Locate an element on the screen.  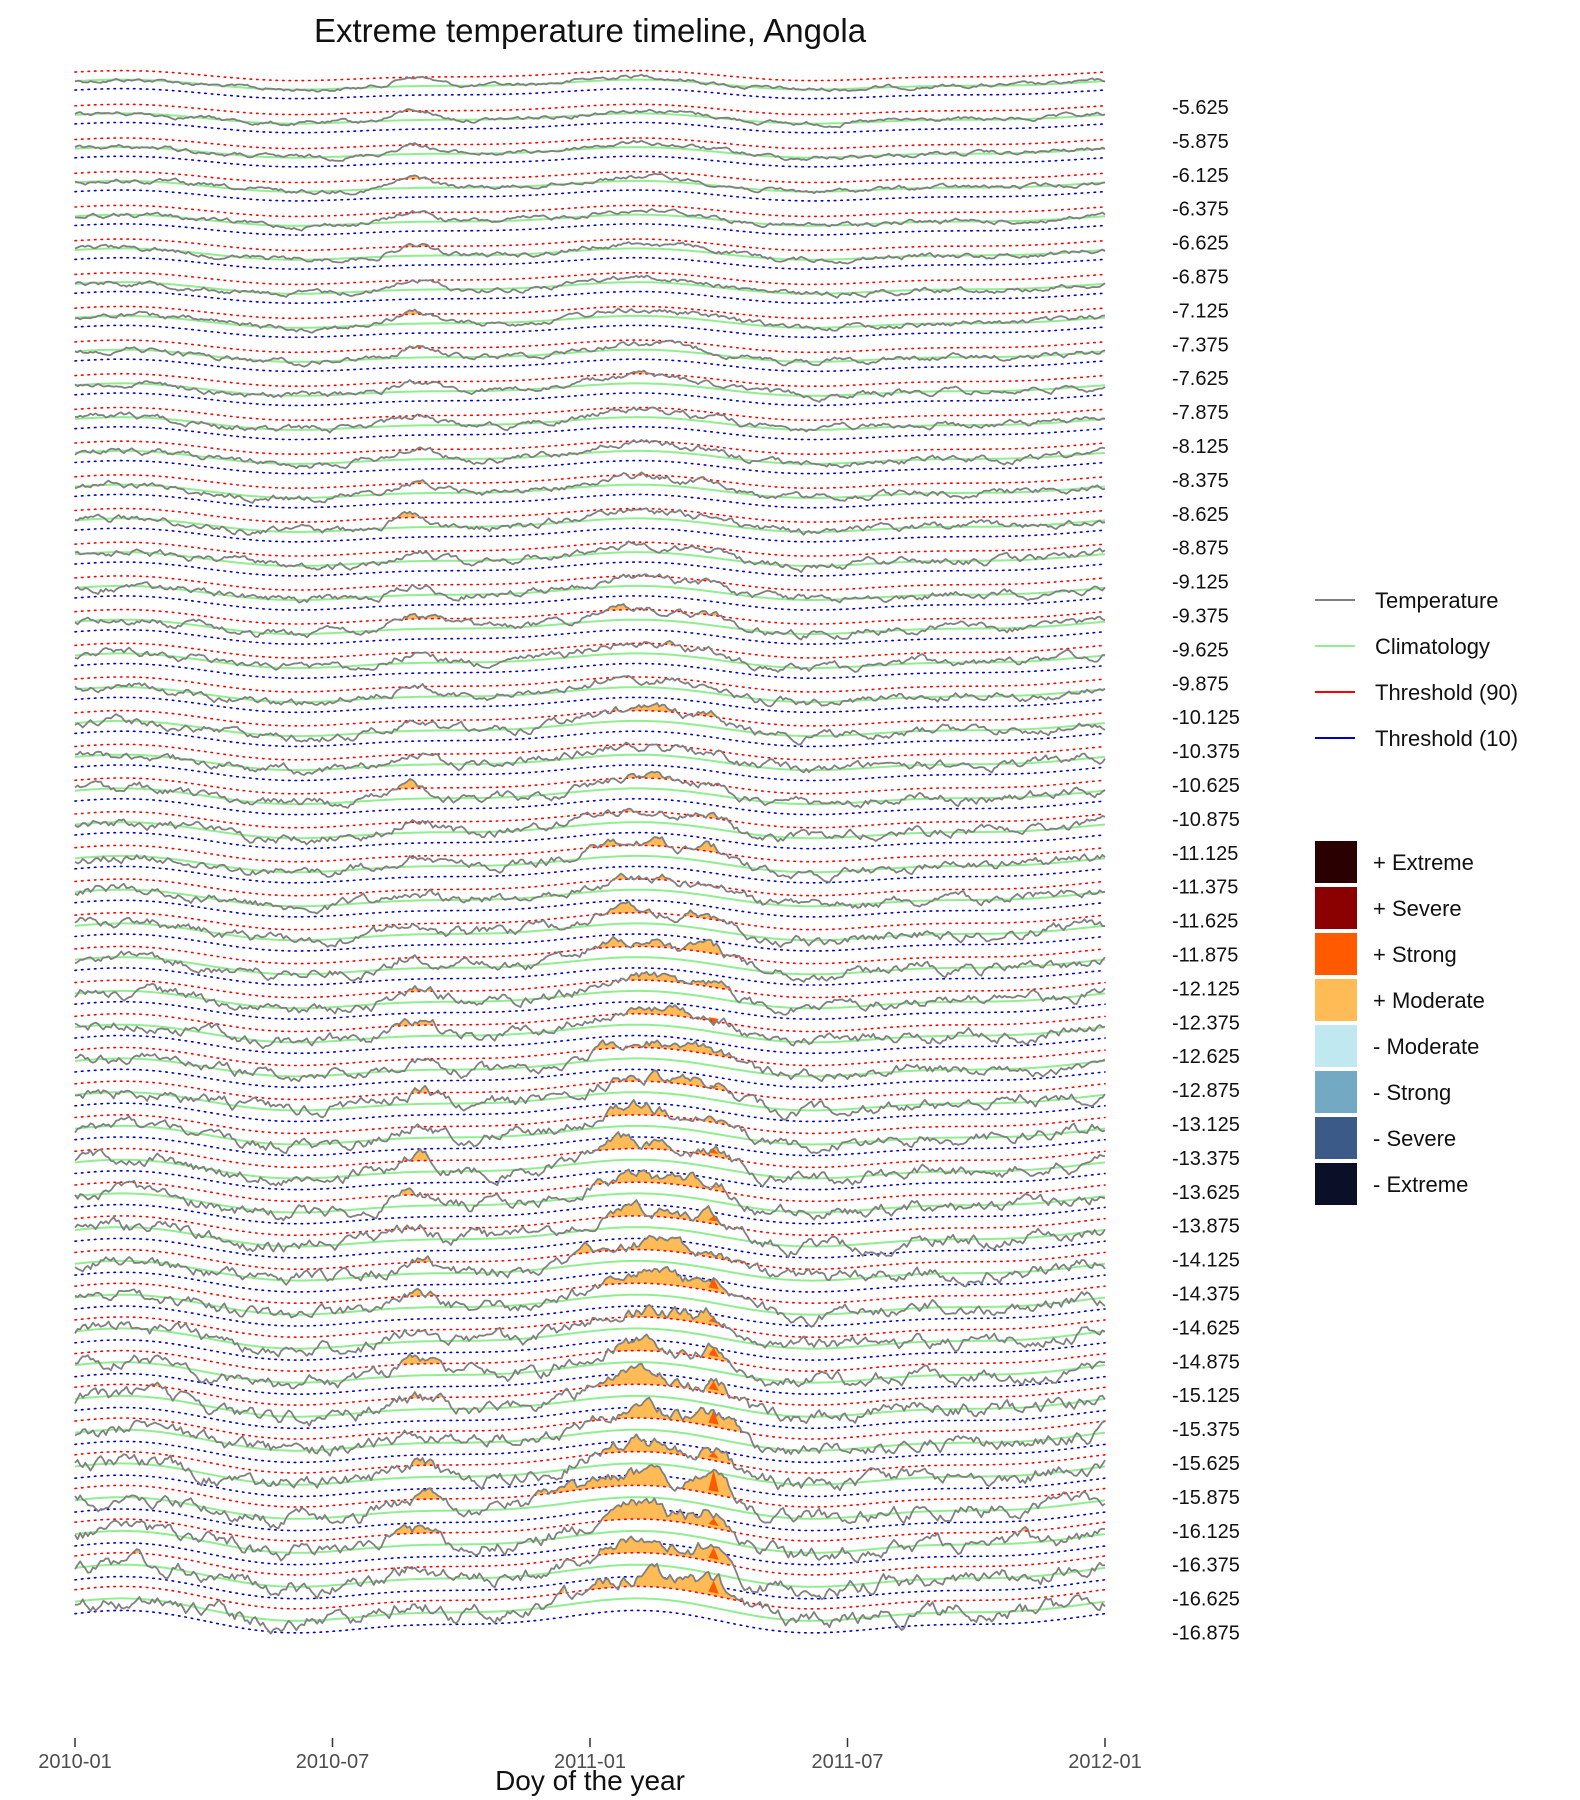
ridge-label: -7.875 is located at coordinates (1200, 413).